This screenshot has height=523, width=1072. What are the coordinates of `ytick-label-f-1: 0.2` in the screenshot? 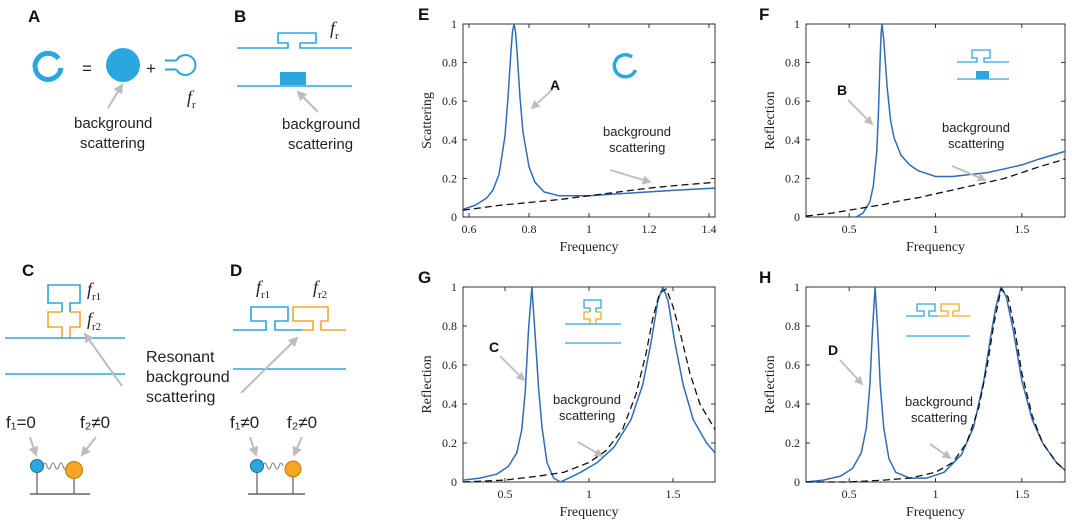 It's located at (792, 178).